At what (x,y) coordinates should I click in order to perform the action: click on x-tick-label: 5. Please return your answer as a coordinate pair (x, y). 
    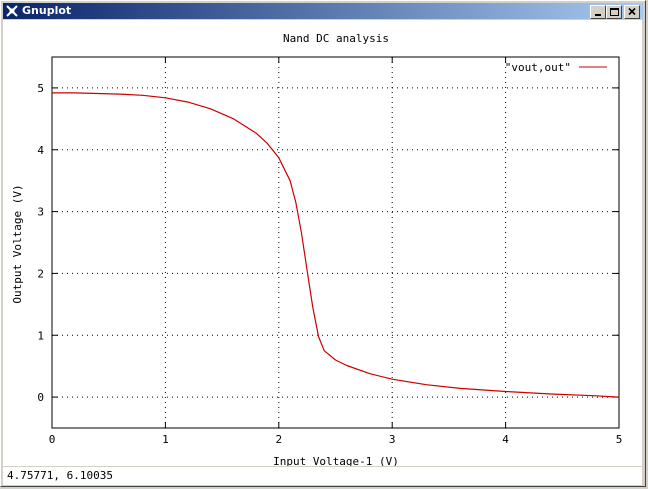
    Looking at the image, I should click on (619, 439).